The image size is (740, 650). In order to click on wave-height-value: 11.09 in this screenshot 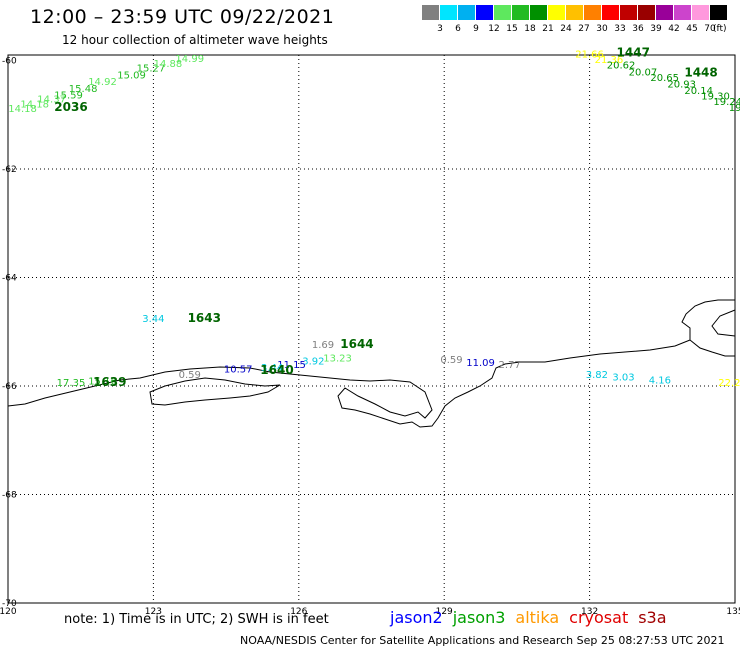, I will do `click(480, 363)`.